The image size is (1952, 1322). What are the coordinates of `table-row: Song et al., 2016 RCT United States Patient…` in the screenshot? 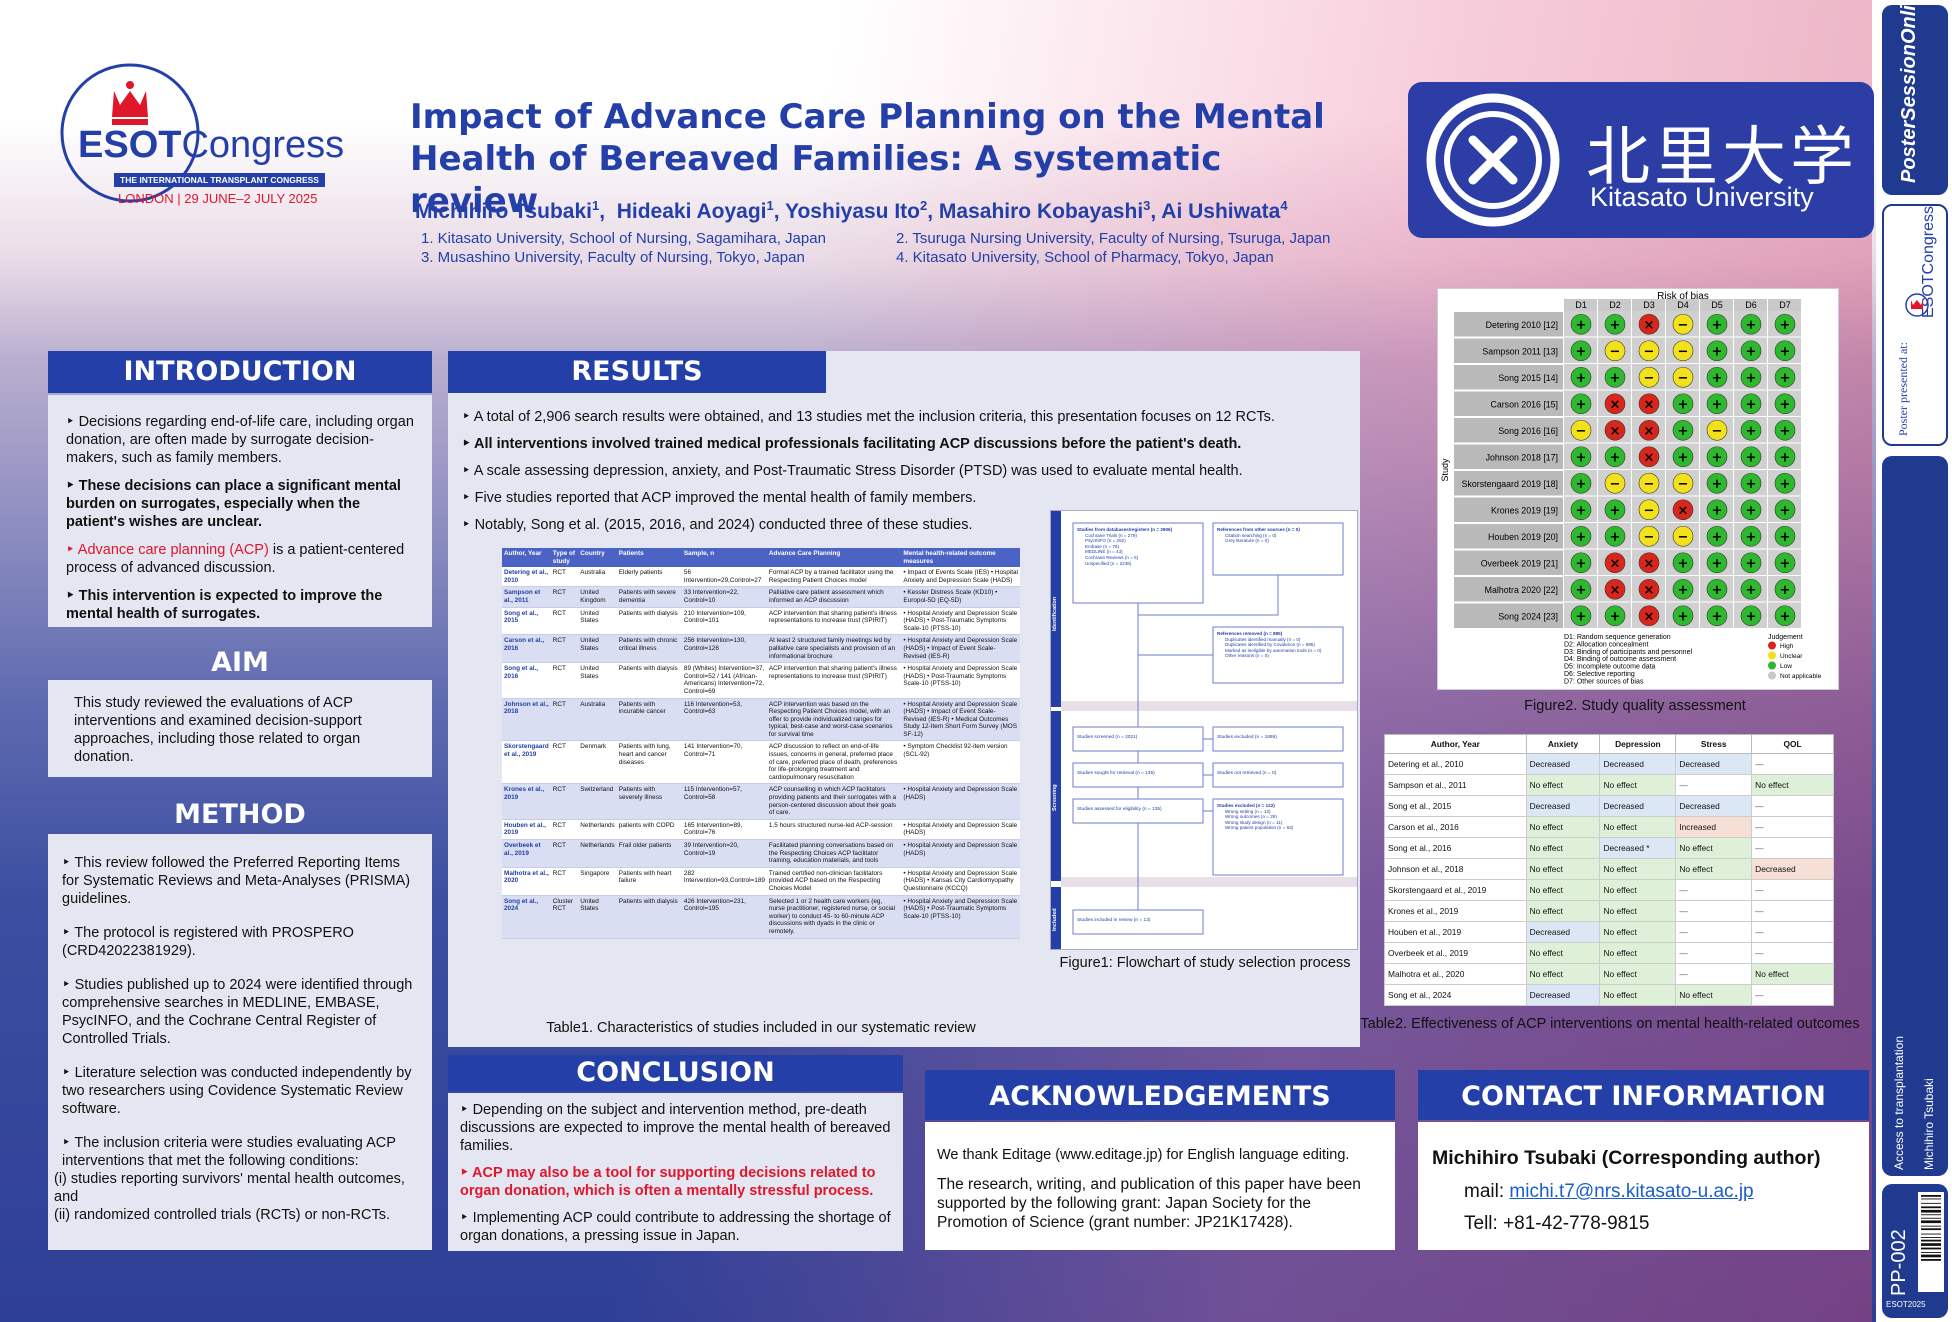 It's located at (761, 680).